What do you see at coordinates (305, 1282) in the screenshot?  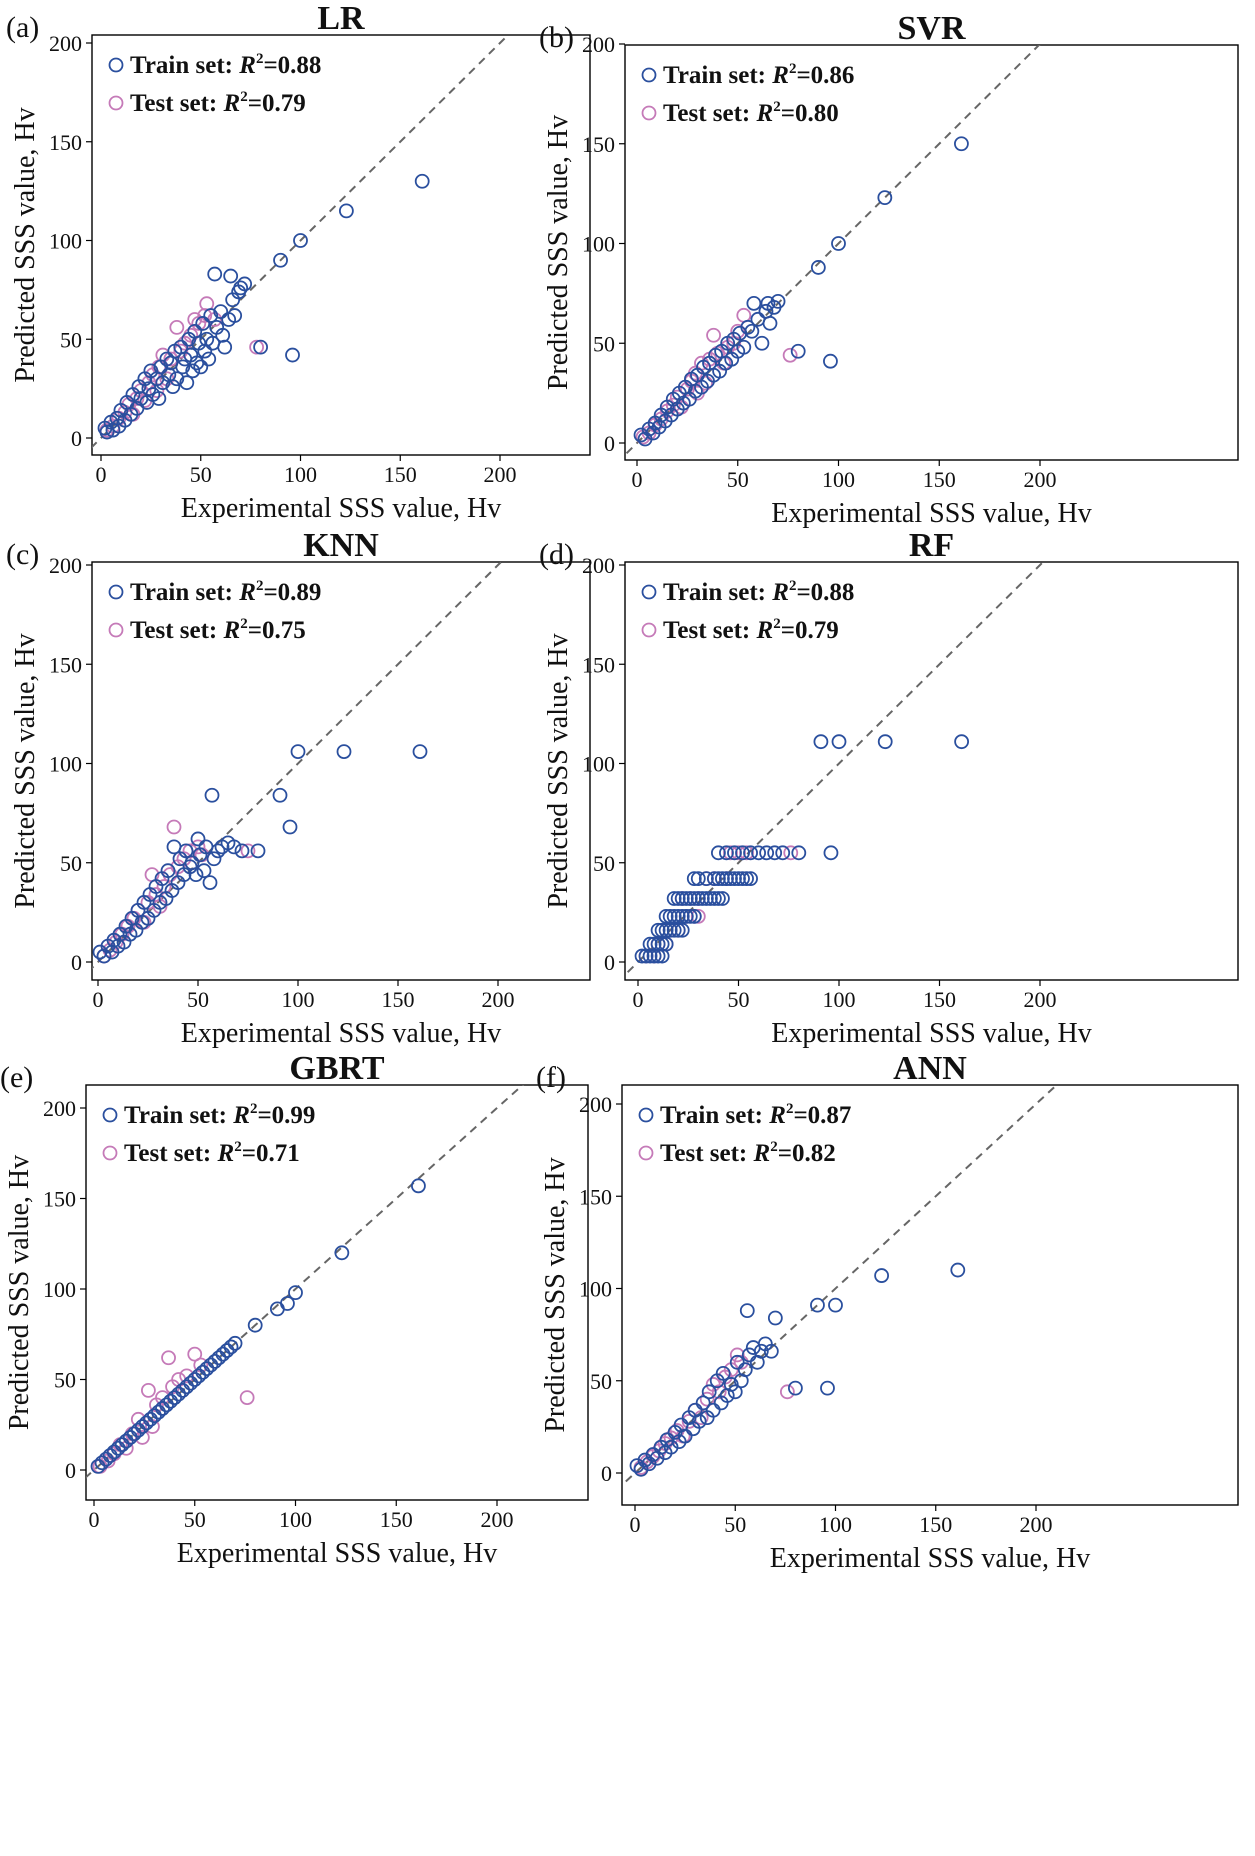 I see `diagonal-line` at bounding box center [305, 1282].